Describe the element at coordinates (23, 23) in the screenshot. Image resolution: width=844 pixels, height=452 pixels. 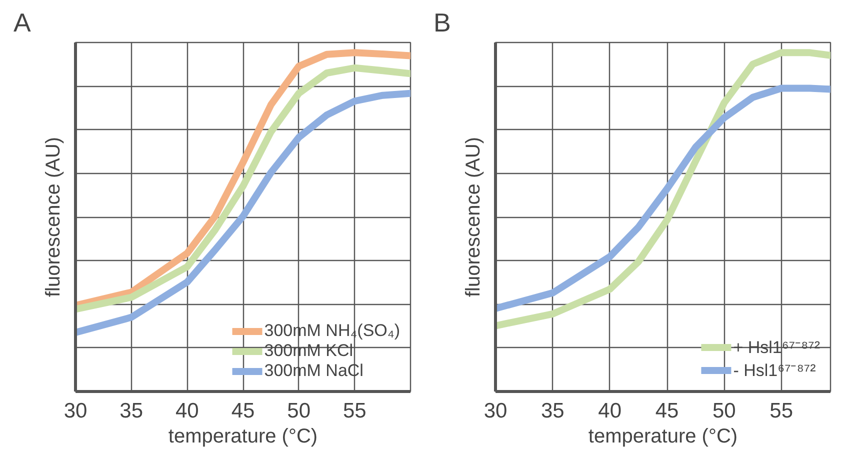
I see `chart-title: A` at that location.